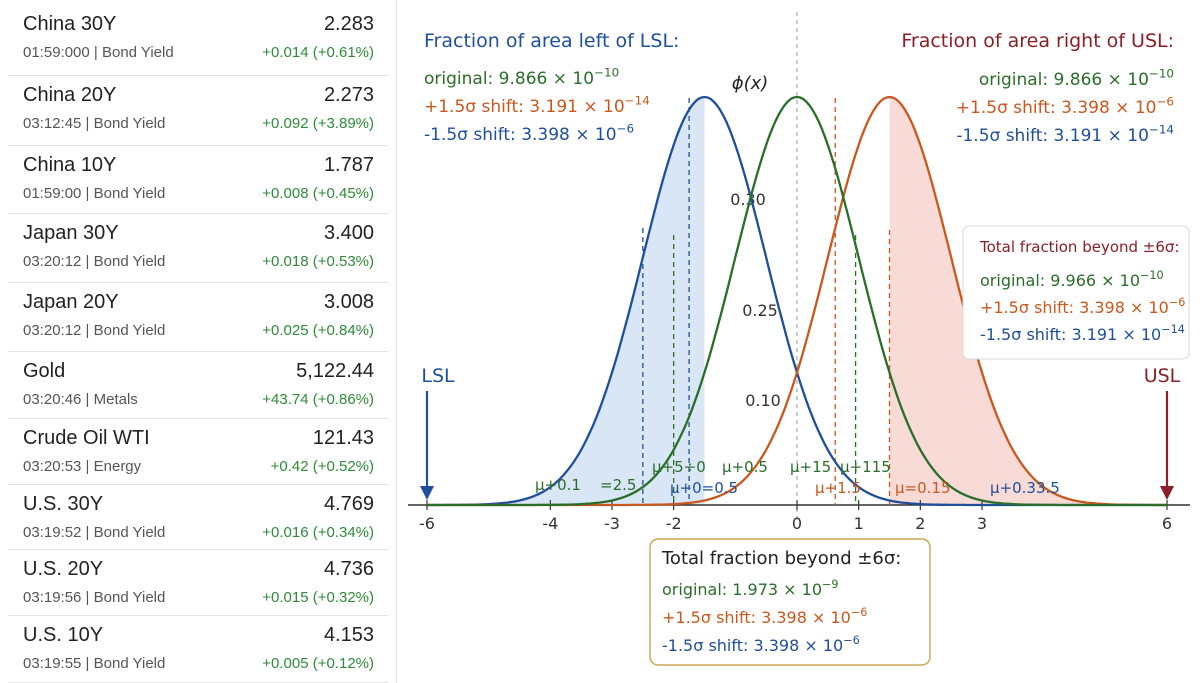  What do you see at coordinates (674, 523) in the screenshot?
I see `x-tick-label: -2` at bounding box center [674, 523].